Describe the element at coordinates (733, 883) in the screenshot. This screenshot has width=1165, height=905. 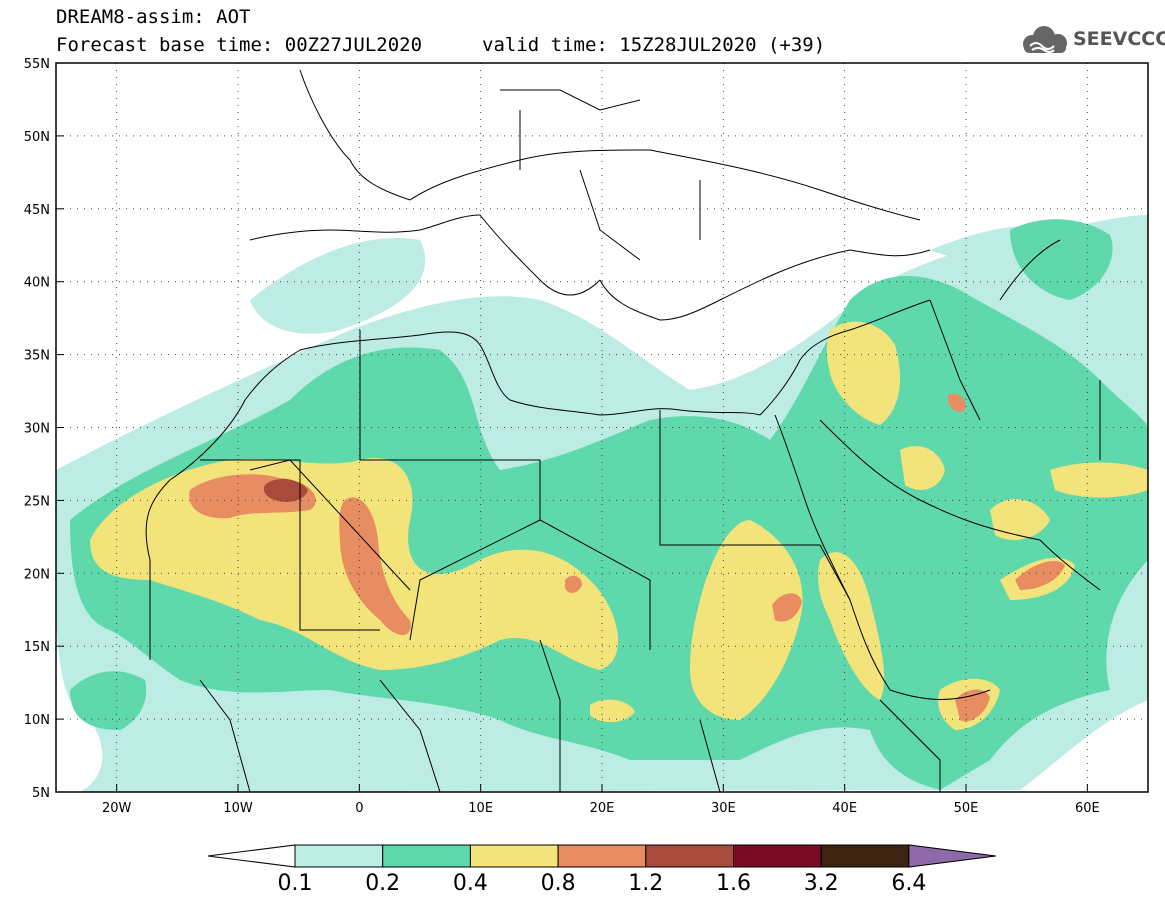
I see `colorbar-label: 1.6` at that location.